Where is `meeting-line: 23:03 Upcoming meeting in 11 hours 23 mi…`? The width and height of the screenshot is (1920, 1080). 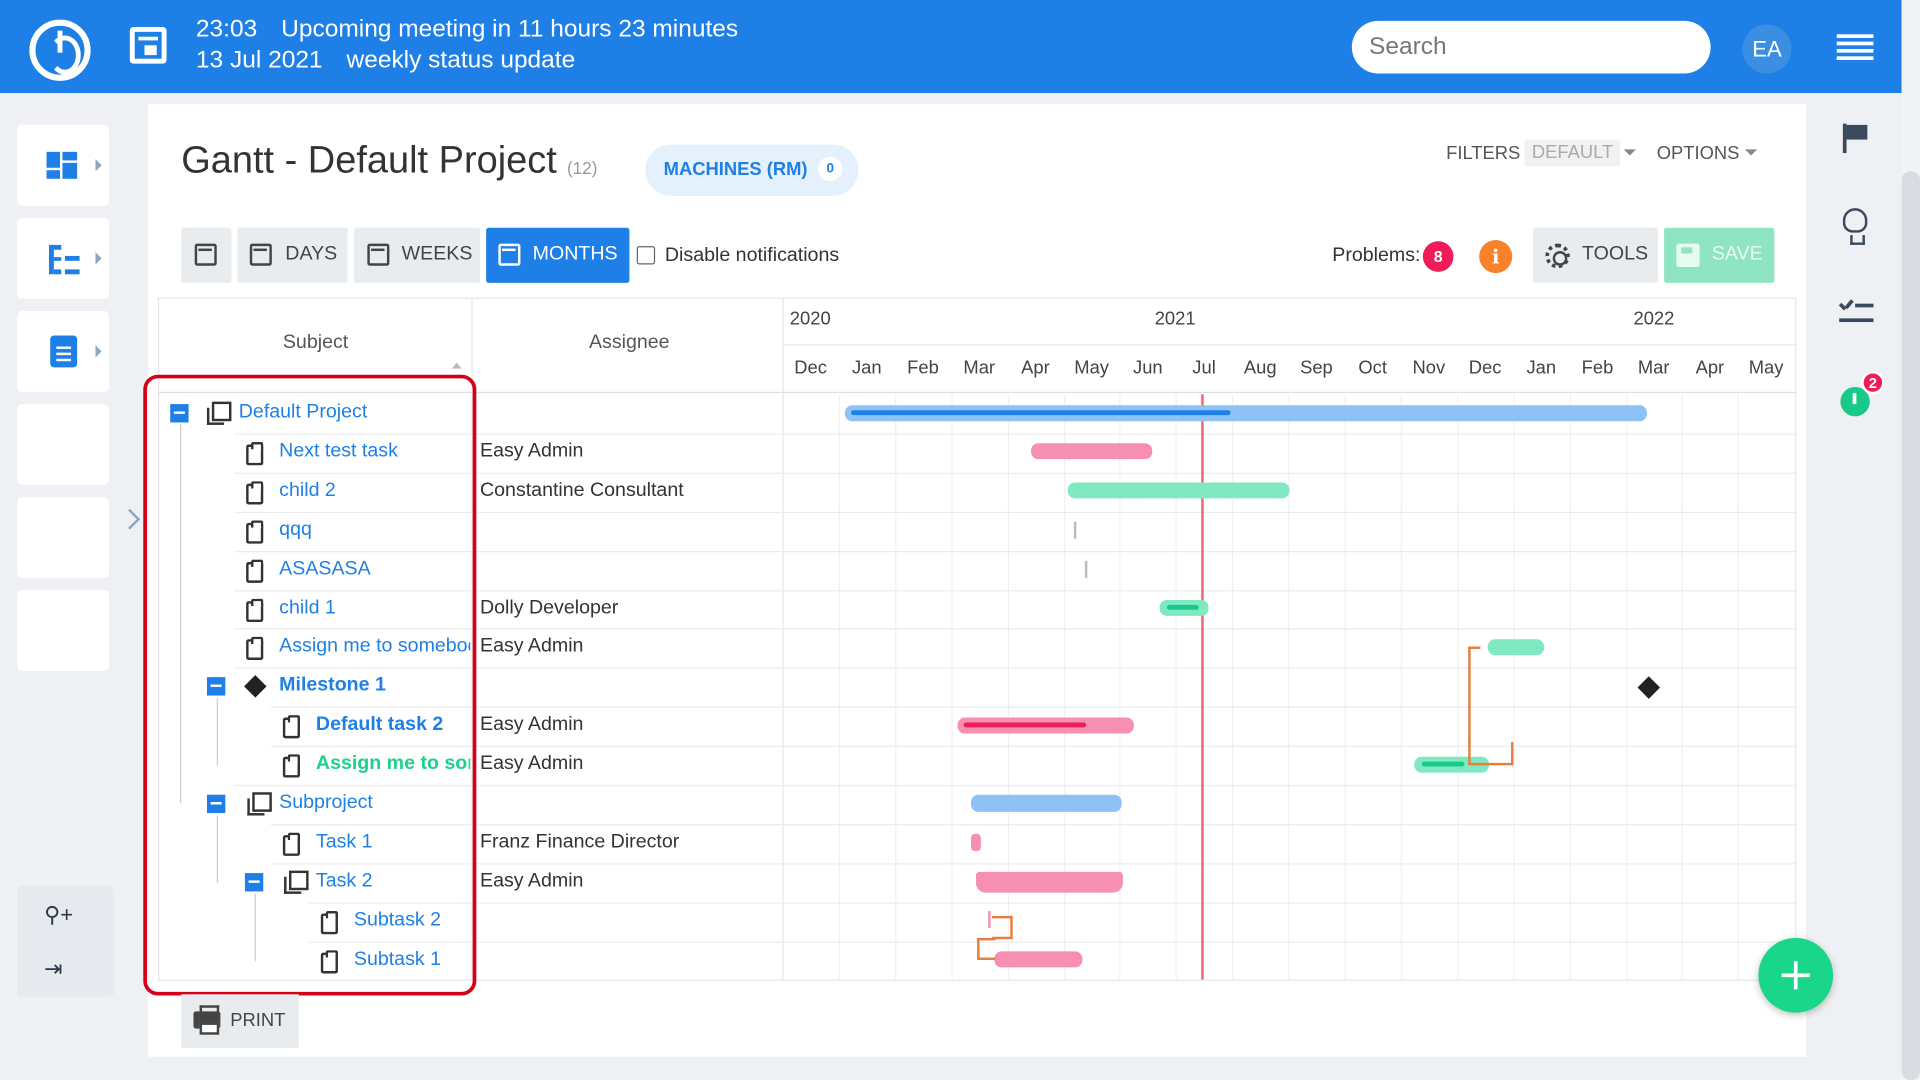 meeting-line: 23:03 Upcoming meeting in 11 hours 23 mi… is located at coordinates (475, 30).